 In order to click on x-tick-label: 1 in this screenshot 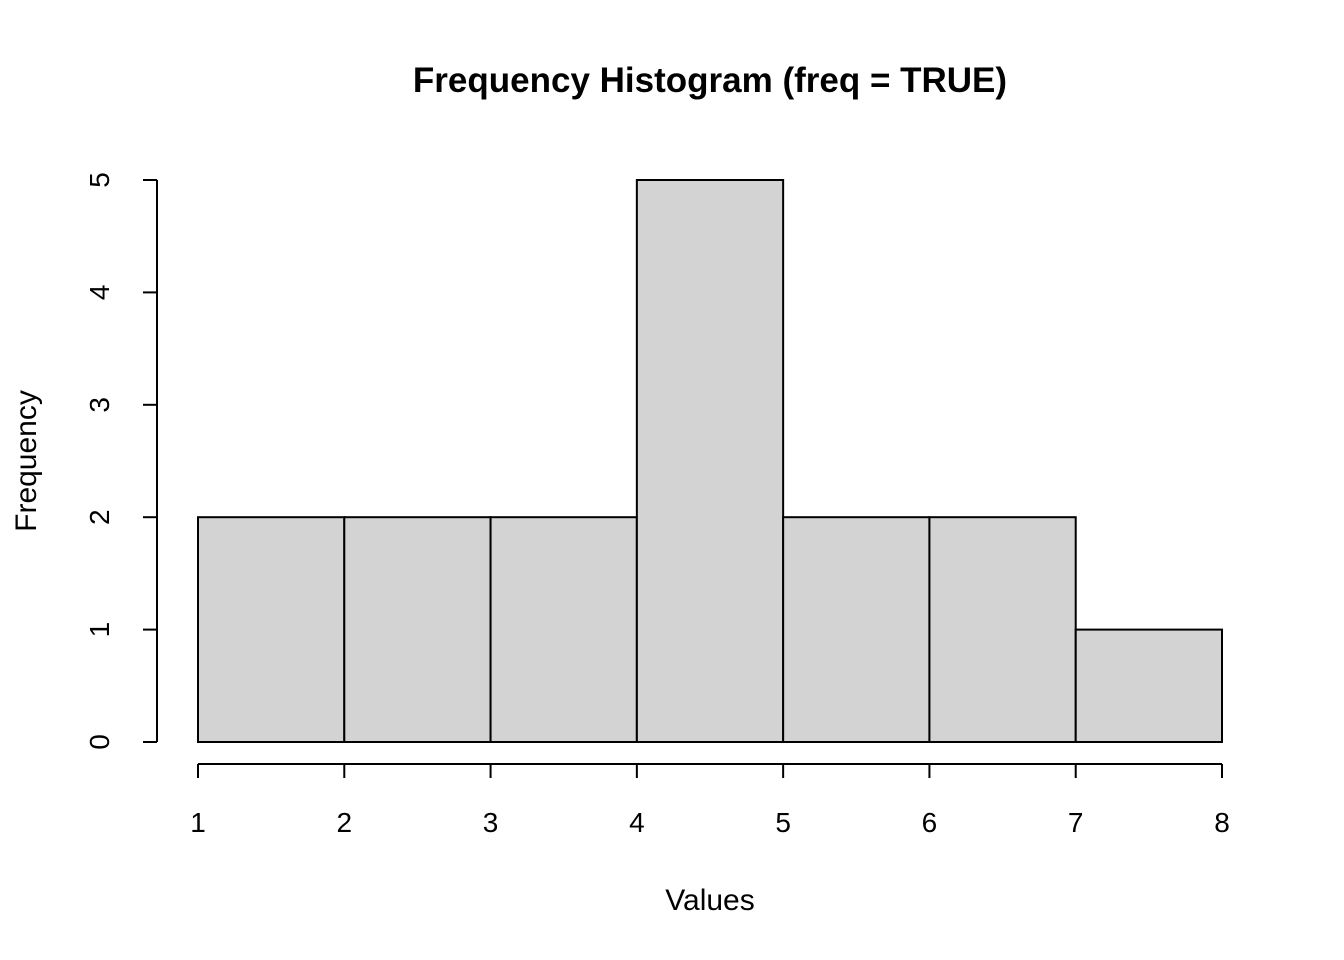, I will do `click(198, 822)`.